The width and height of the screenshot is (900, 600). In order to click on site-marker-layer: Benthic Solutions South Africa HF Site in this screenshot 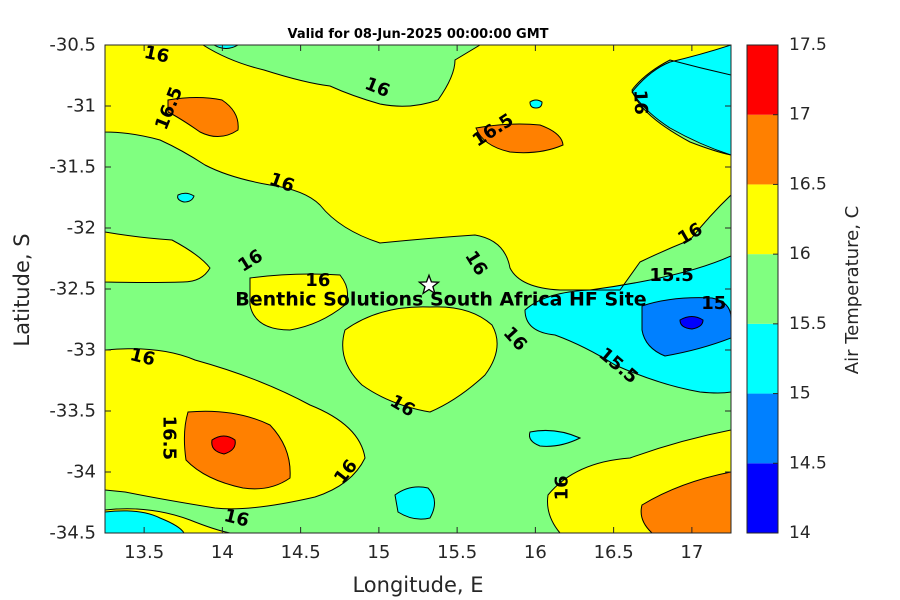, I will do `click(441, 291)`.